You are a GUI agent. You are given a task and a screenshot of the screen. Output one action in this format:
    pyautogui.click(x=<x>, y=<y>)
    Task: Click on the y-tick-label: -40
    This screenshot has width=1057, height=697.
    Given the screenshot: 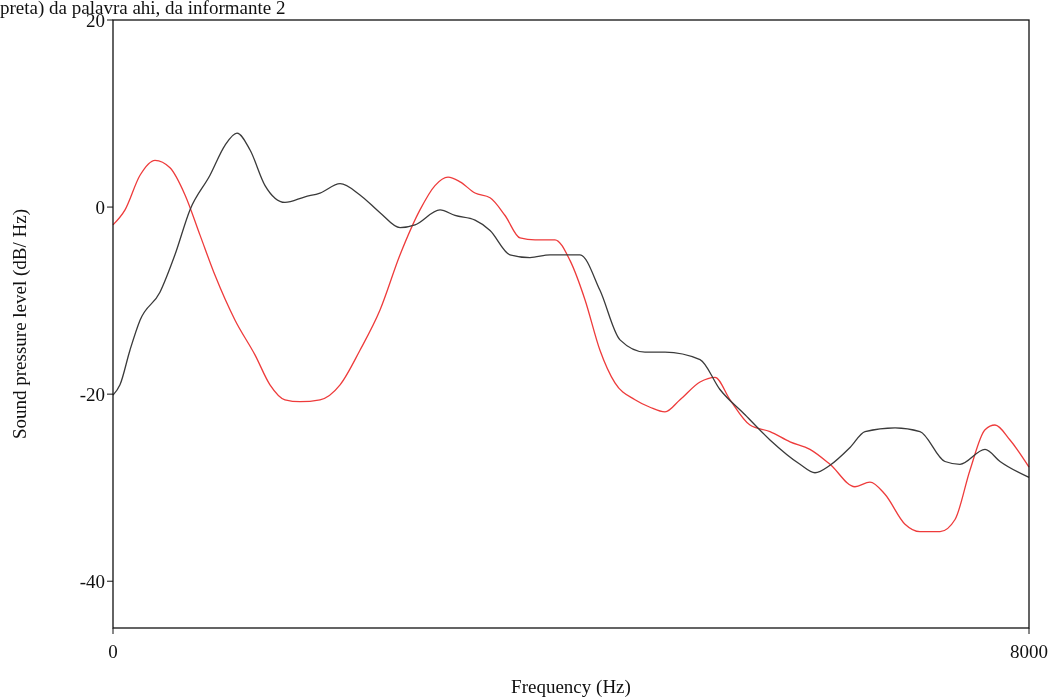 What is the action you would take?
    pyautogui.click(x=92, y=581)
    